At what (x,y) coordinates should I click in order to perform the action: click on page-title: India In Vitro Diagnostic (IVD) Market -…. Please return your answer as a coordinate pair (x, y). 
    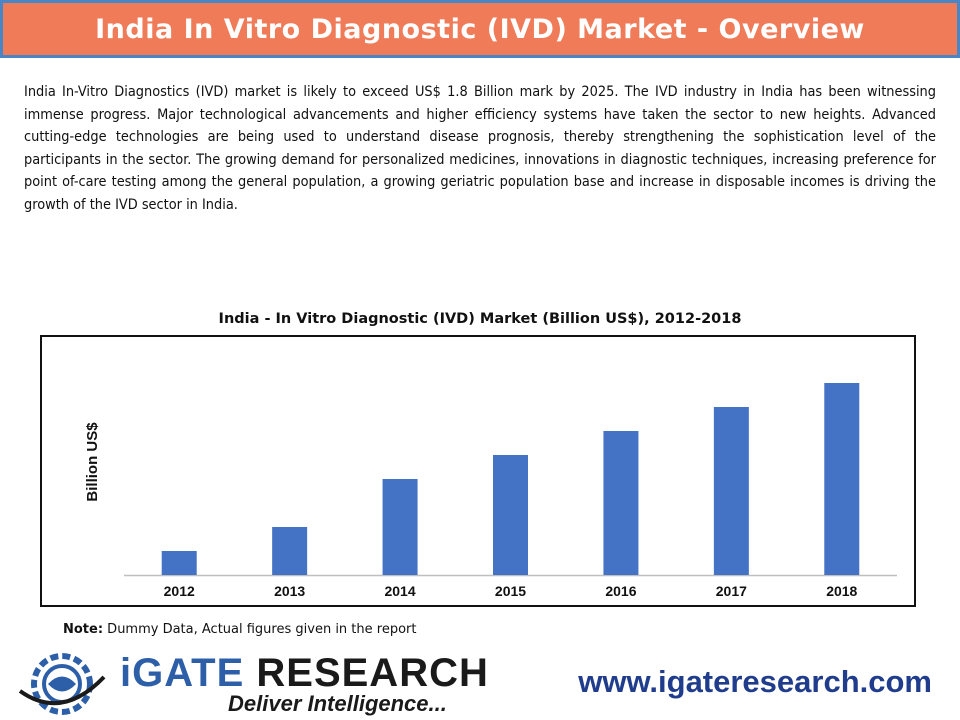
    Looking at the image, I should click on (480, 29).